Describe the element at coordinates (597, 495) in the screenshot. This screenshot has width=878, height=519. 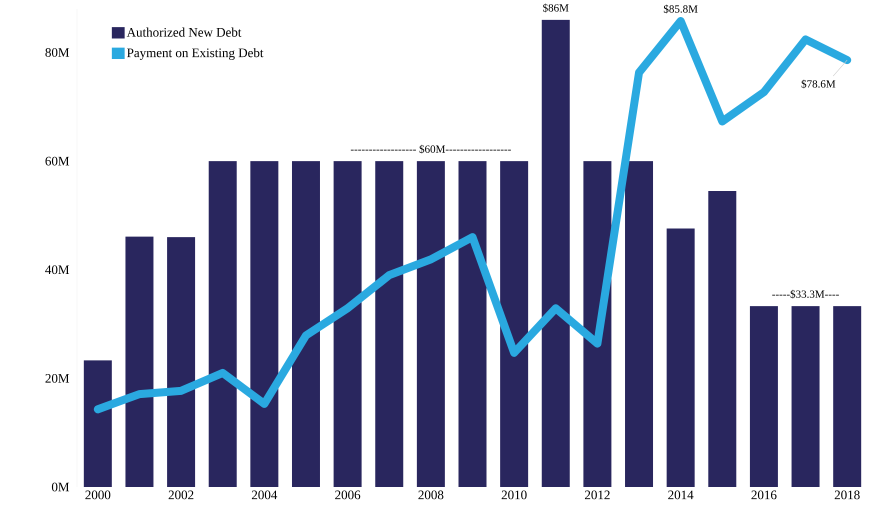
I see `x-tick-label: 2012` at that location.